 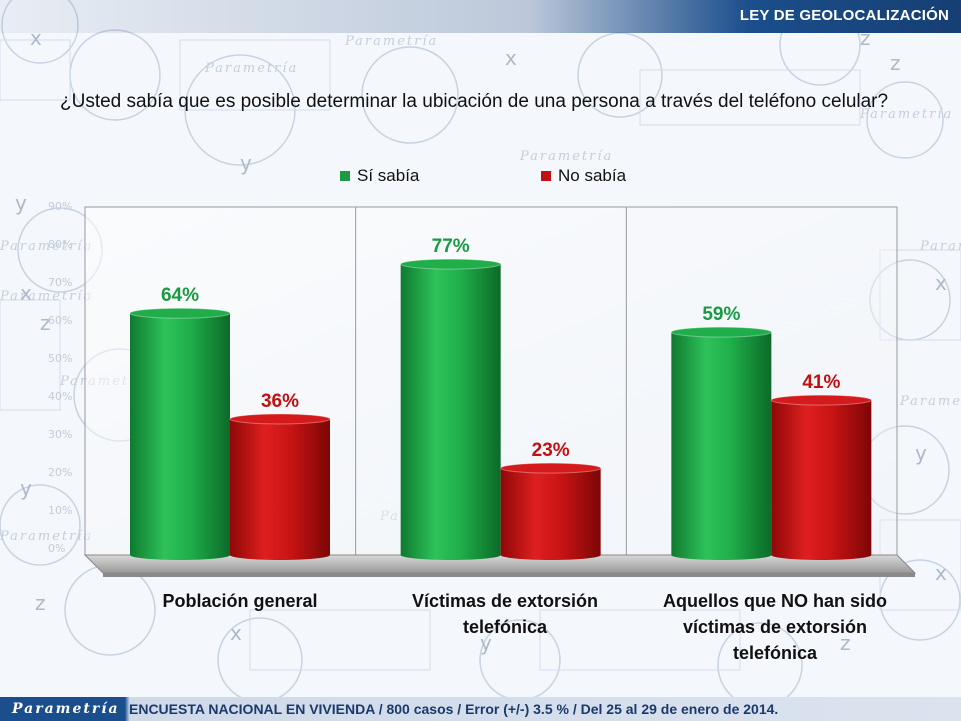 I want to click on category-label-line: Aquellos que NO han sido, so click(x=774, y=601).